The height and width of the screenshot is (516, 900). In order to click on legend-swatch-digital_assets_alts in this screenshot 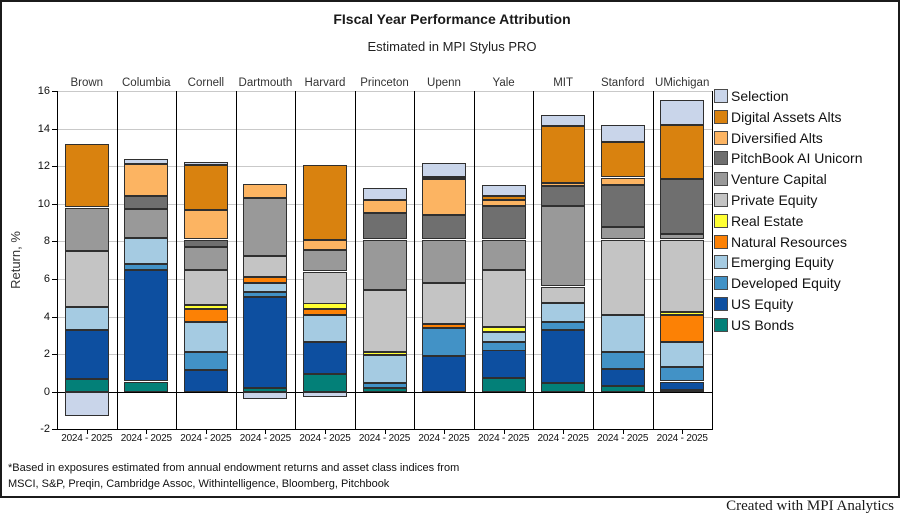, I will do `click(721, 116)`.